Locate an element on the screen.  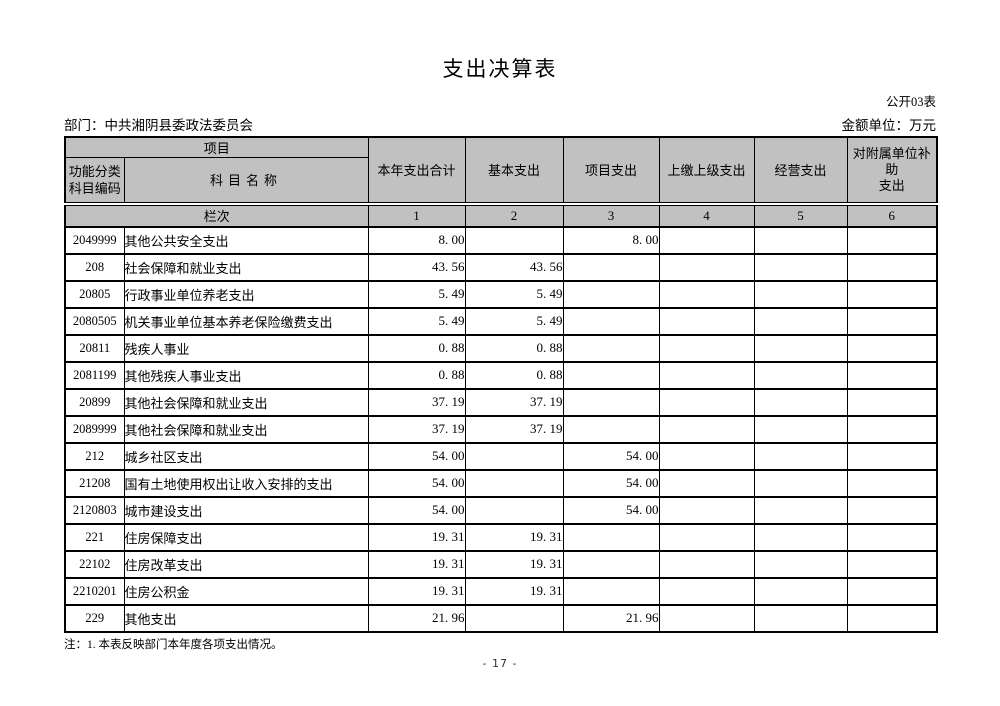
cell-function-code: 2080505 is located at coordinates (94, 321).